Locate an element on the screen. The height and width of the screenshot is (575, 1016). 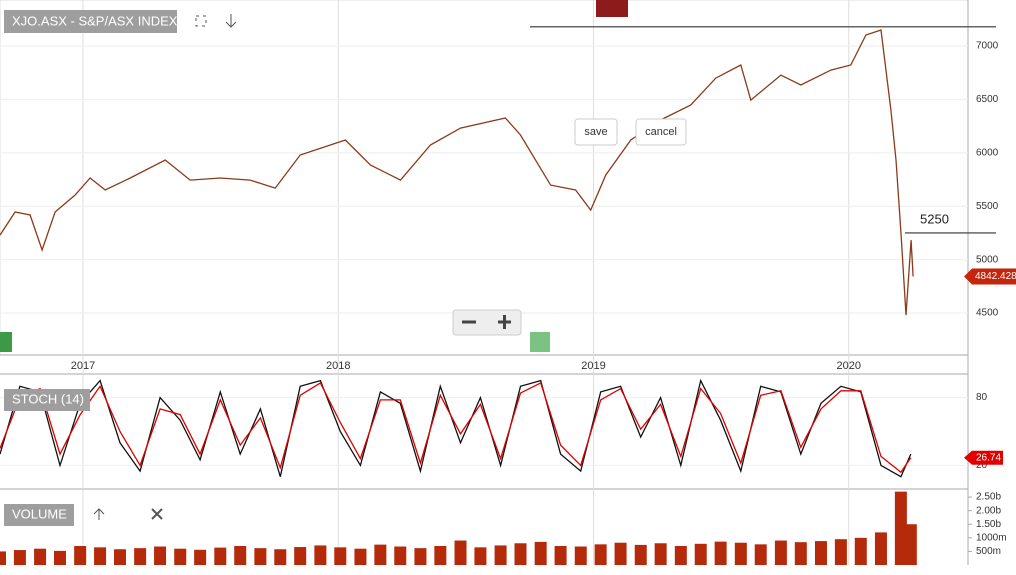
y-tick-label: 20 is located at coordinates (982, 465).